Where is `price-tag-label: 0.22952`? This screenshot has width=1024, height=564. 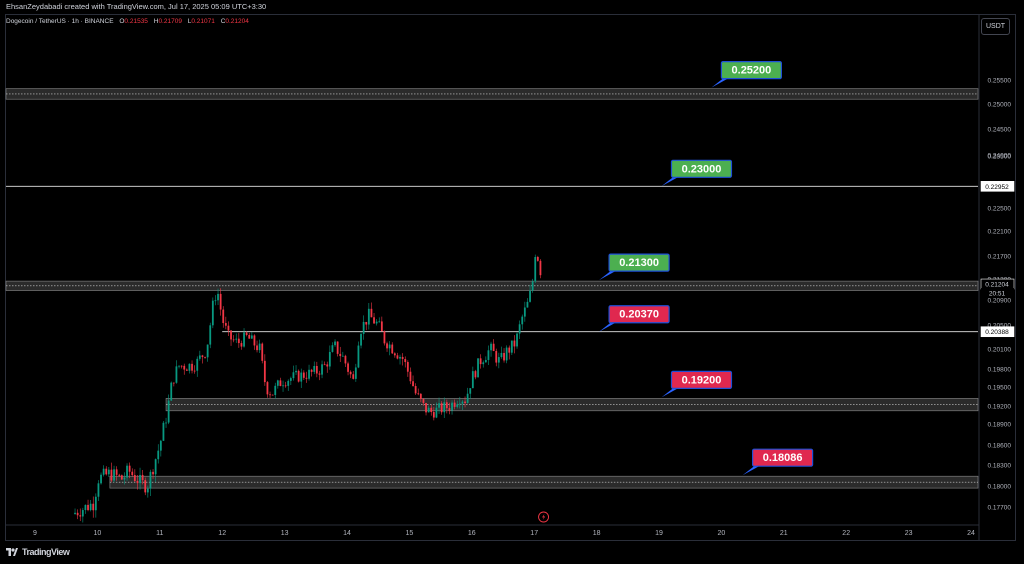 price-tag-label: 0.22952 is located at coordinates (997, 187).